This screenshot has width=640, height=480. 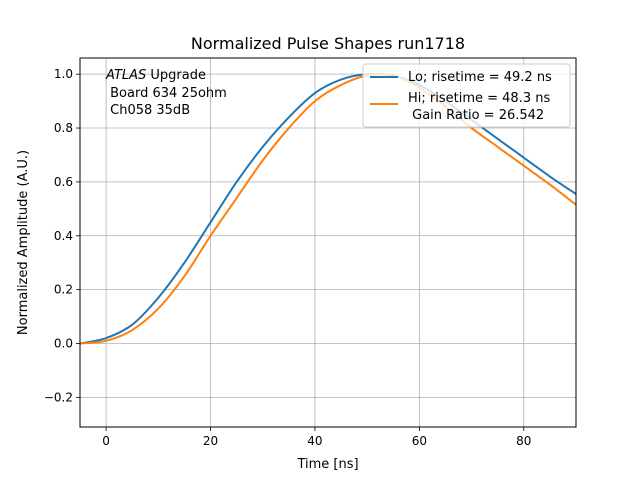 I want to click on y-tick-label: −0.2, so click(x=58, y=397).